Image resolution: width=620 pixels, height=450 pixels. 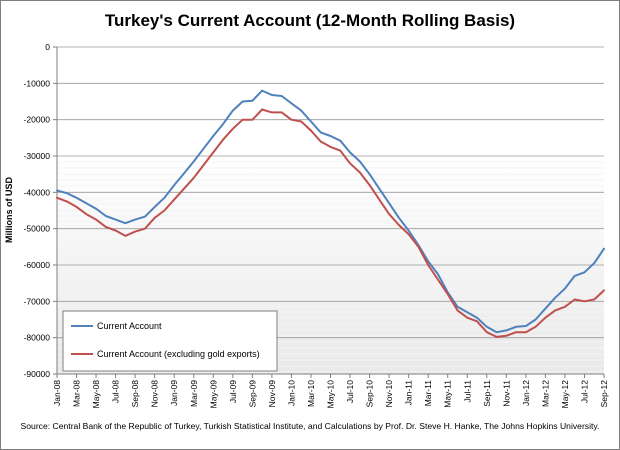 I want to click on x-tick-label: May-08, so click(x=96, y=394).